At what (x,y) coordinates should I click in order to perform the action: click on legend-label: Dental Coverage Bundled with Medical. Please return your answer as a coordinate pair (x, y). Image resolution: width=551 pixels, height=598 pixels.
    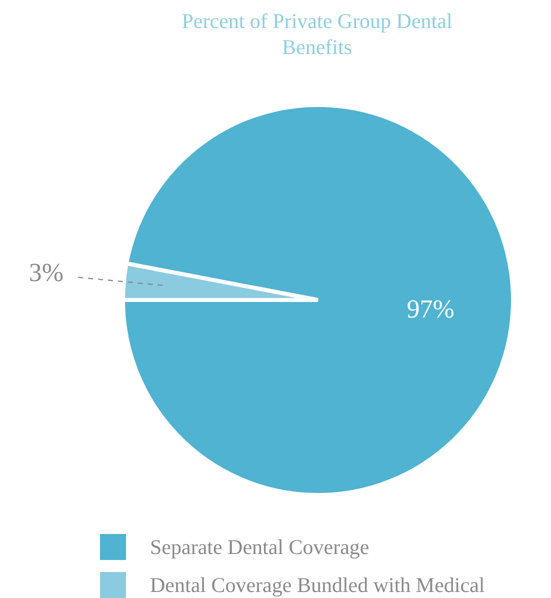
    Looking at the image, I should click on (317, 585).